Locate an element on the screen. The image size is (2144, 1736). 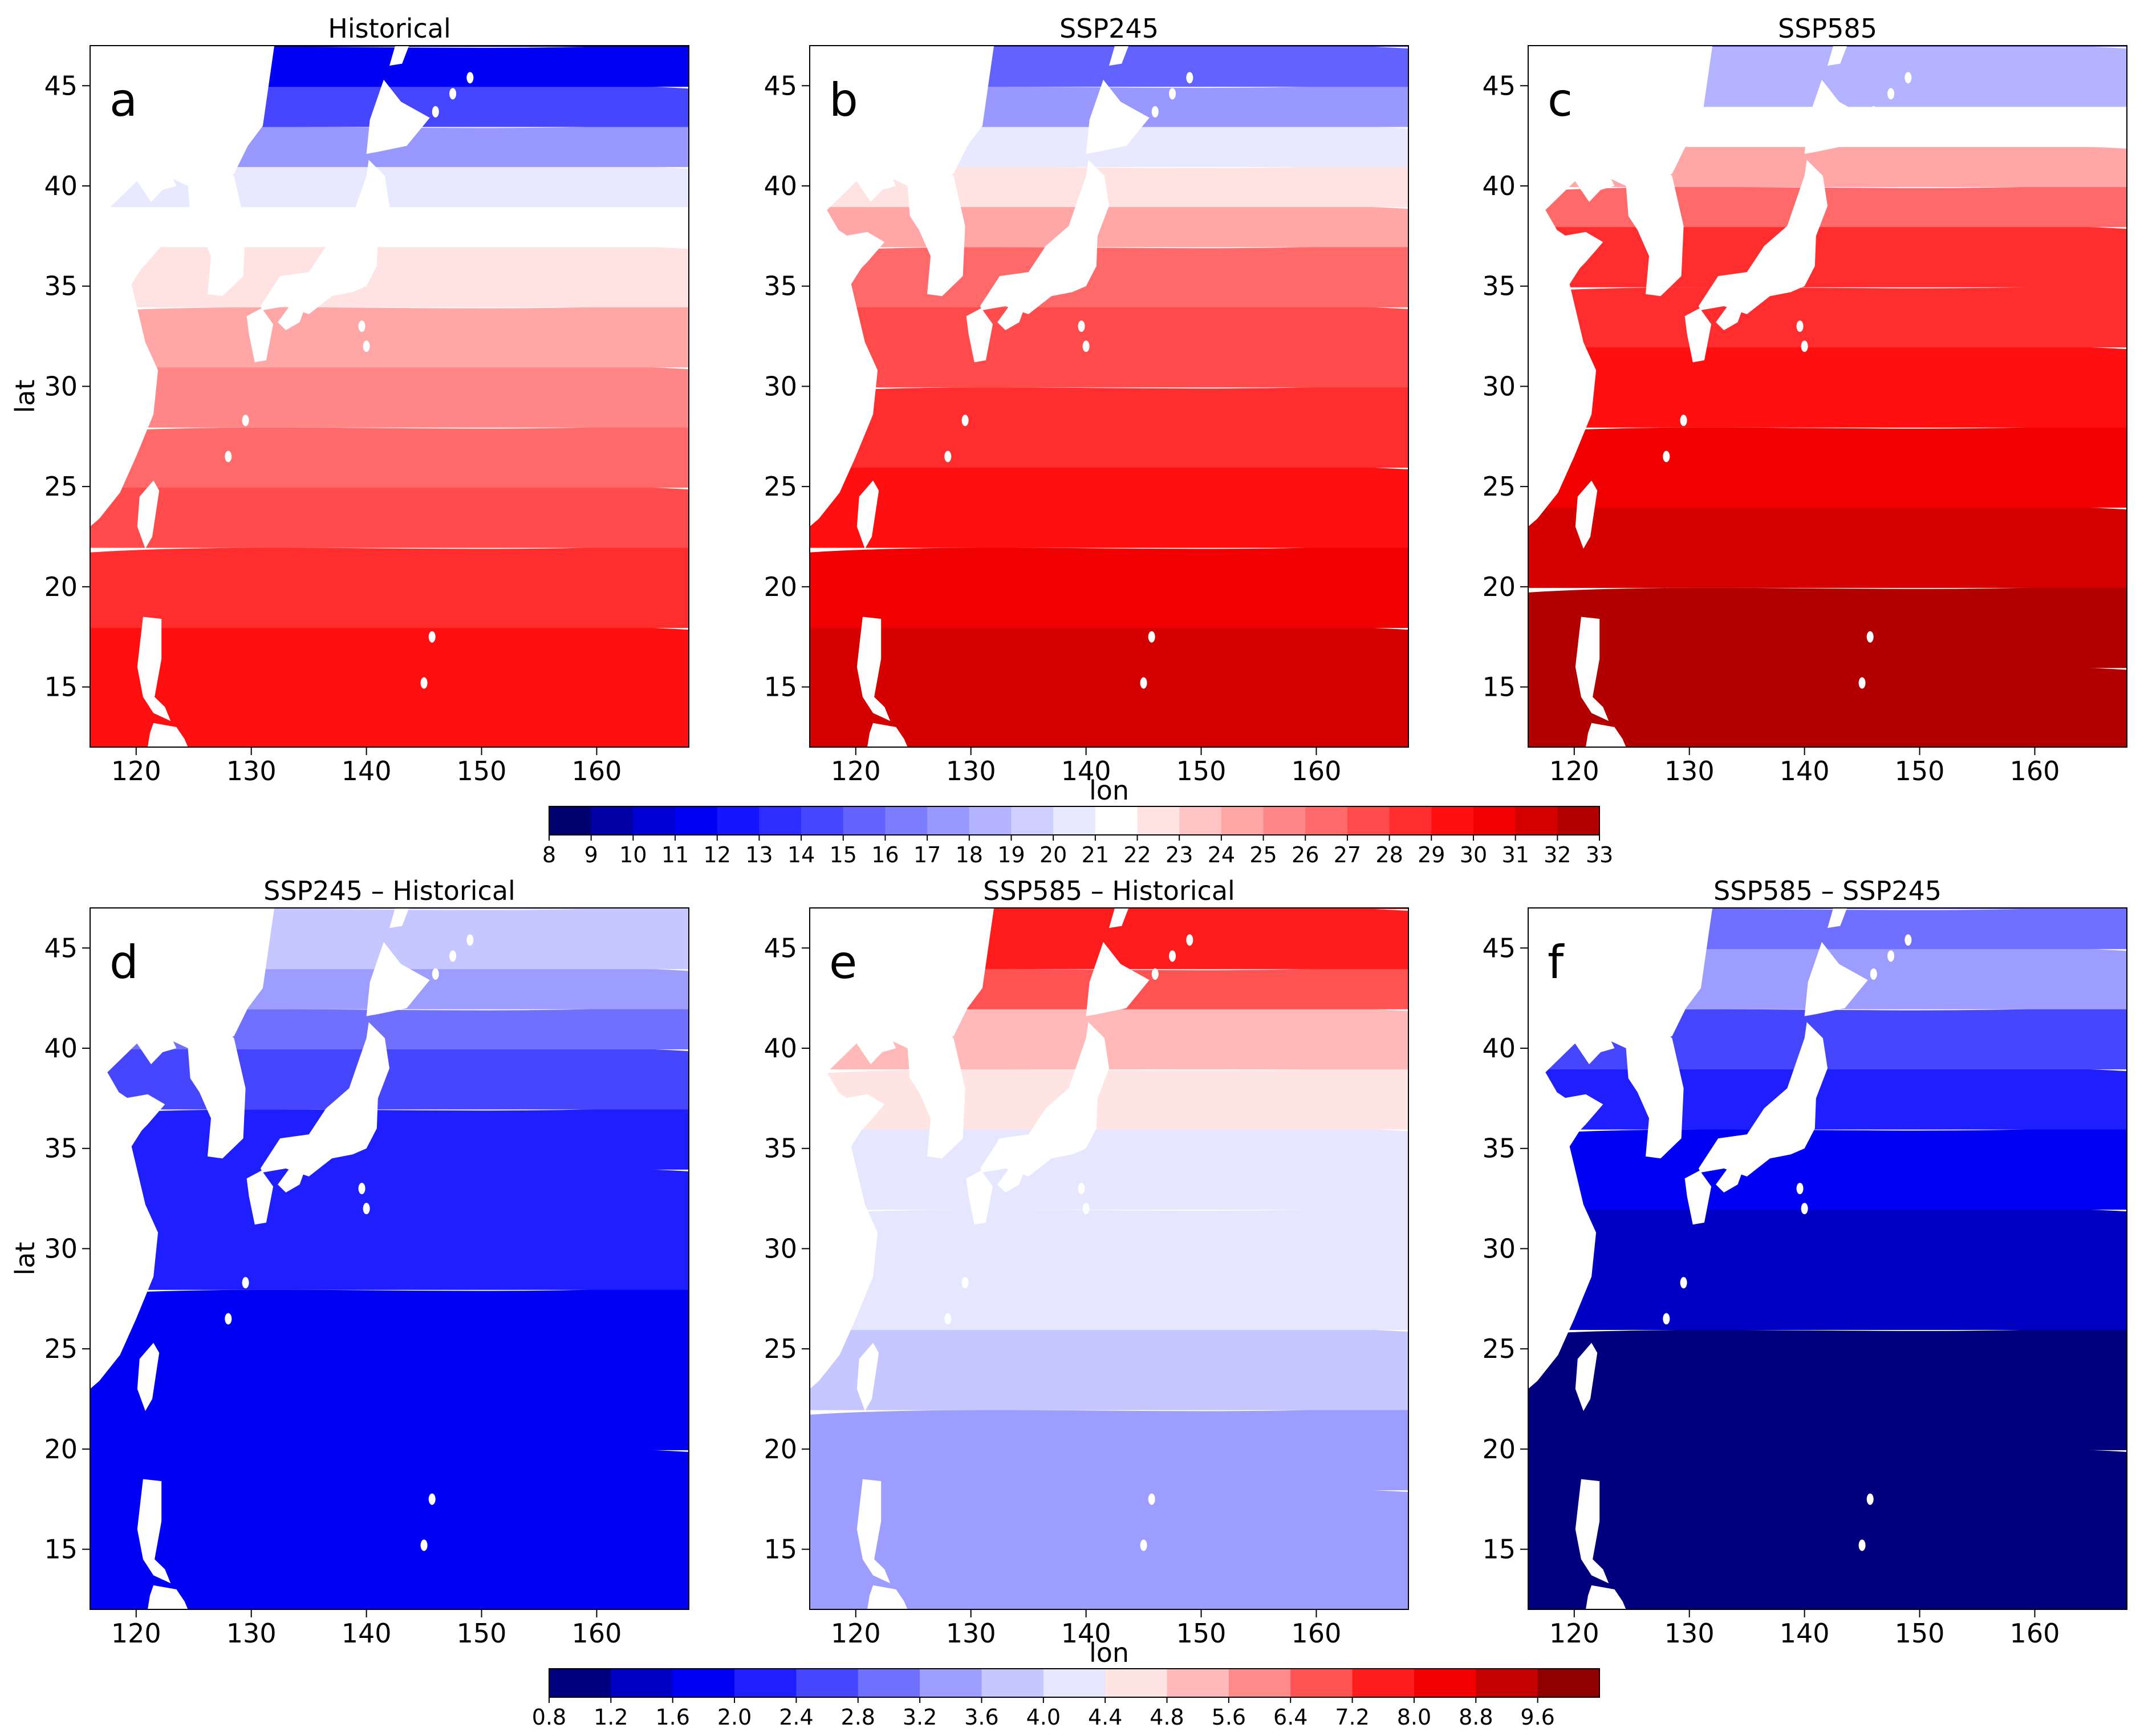
lon-tick-label: 150 is located at coordinates (1920, 771).